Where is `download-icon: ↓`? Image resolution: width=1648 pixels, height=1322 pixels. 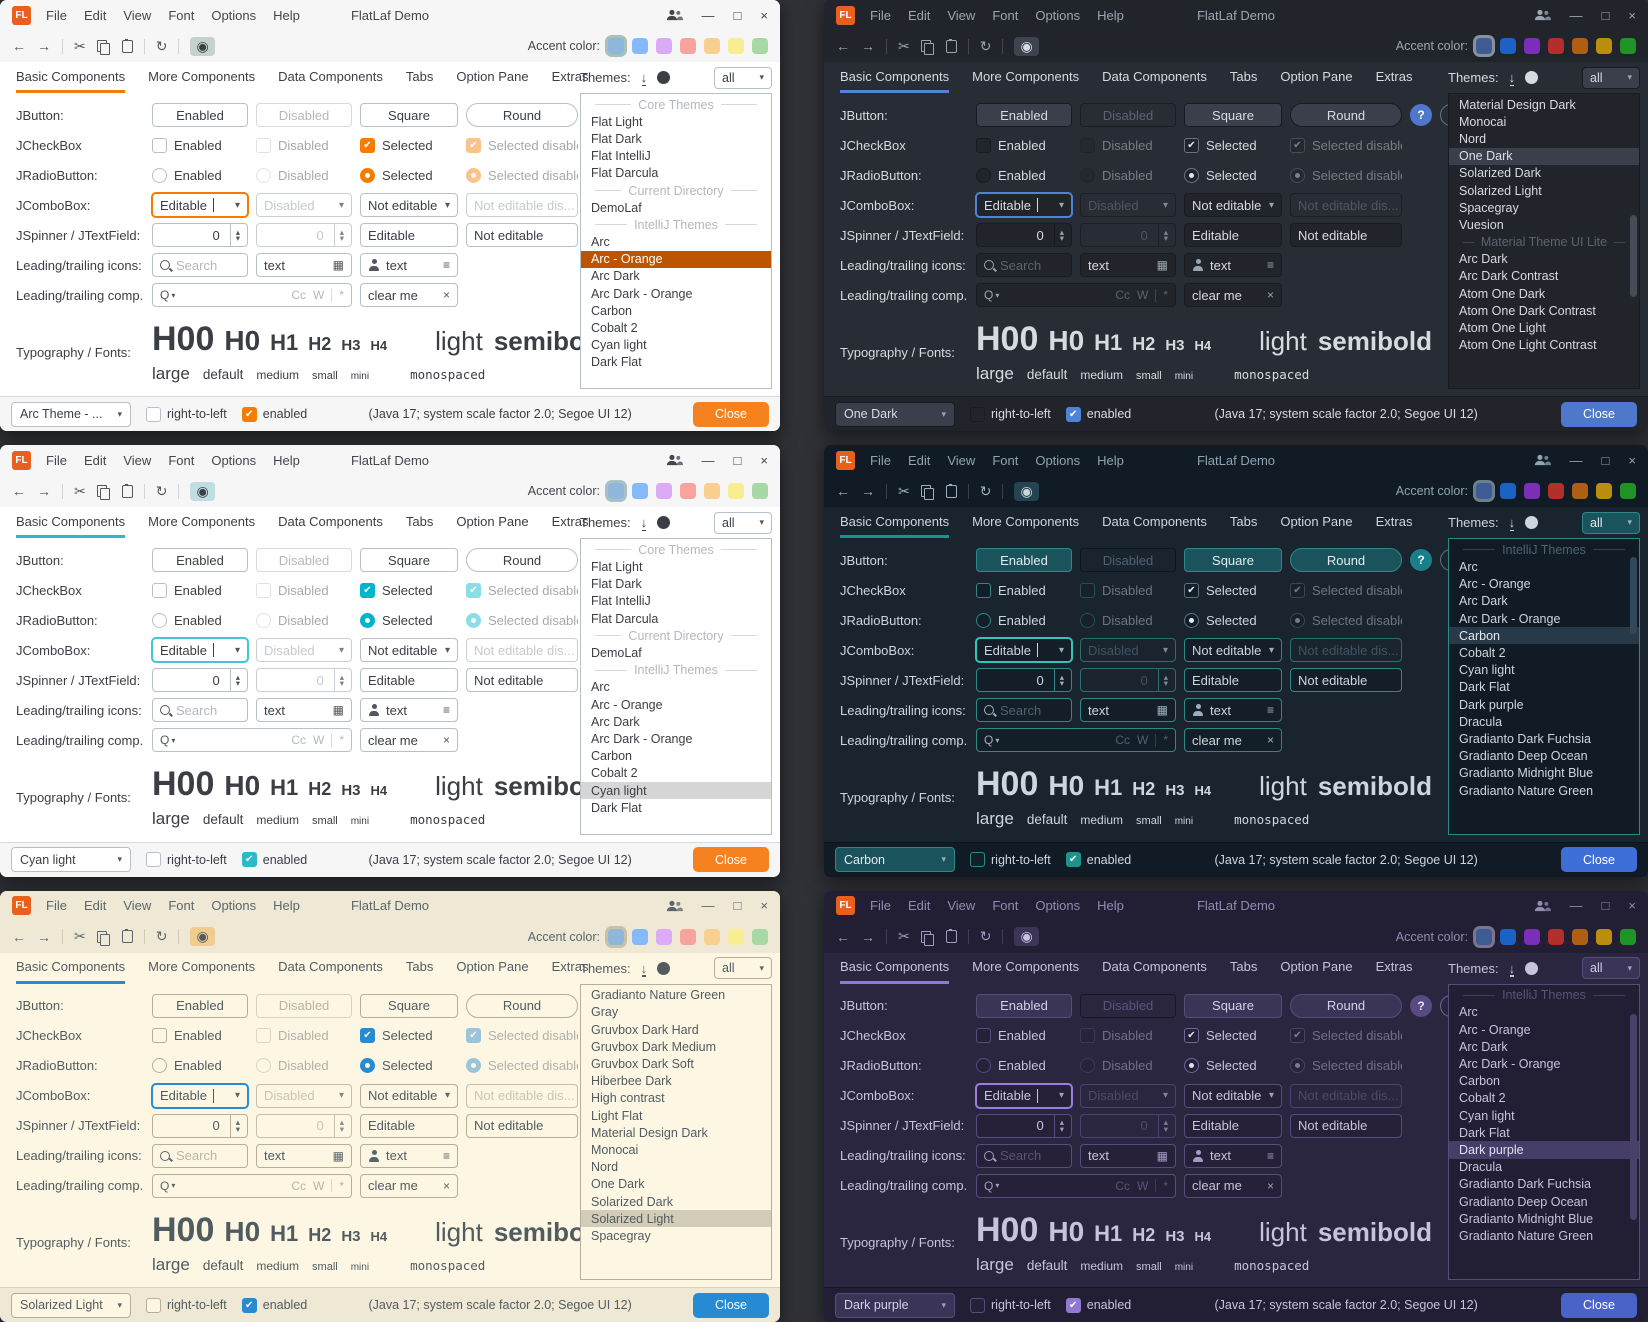
download-icon: ↓ is located at coordinates (1512, 78).